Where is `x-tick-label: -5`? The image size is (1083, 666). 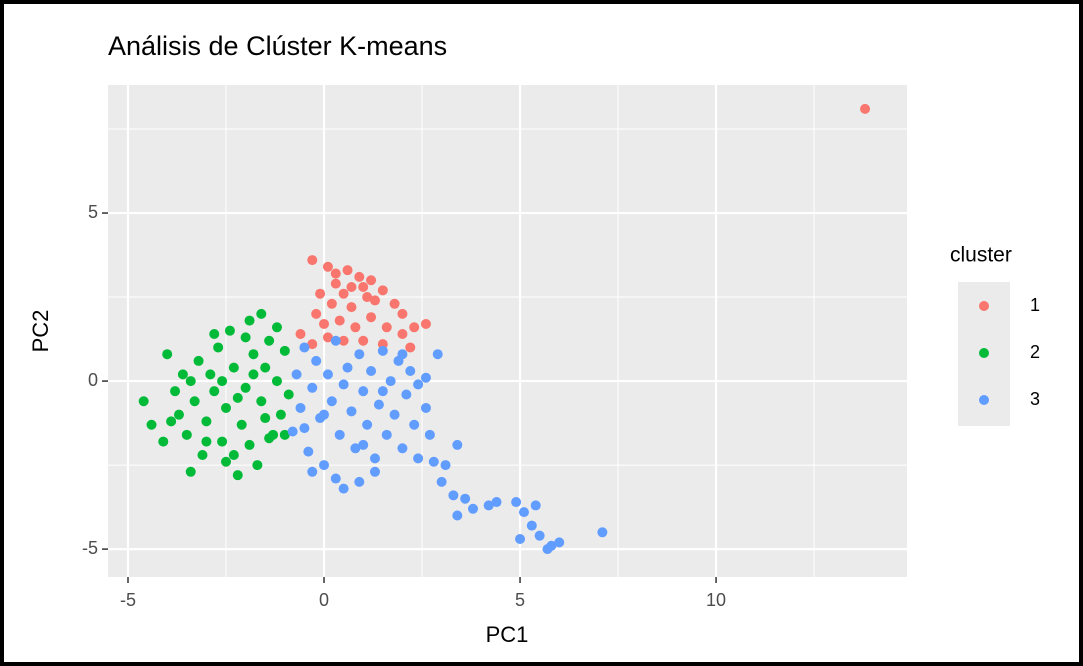 x-tick-label: -5 is located at coordinates (128, 600).